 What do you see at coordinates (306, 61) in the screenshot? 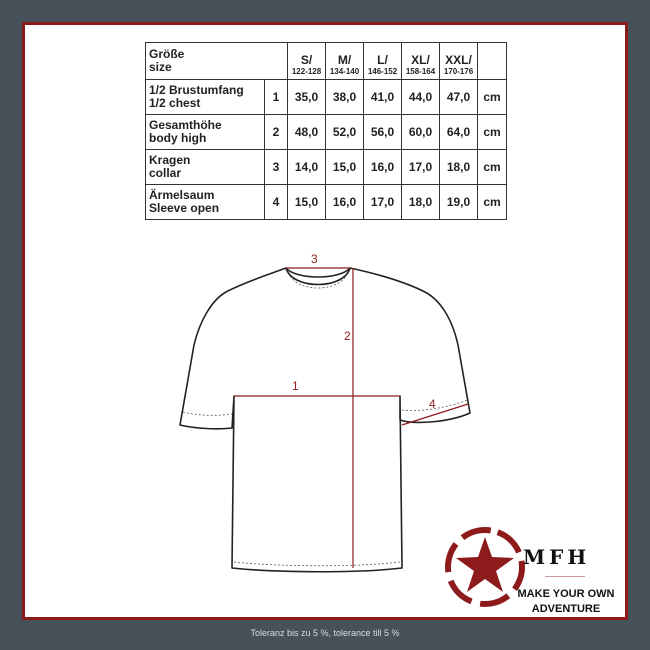
I see `size-column-header: S/122-128` at bounding box center [306, 61].